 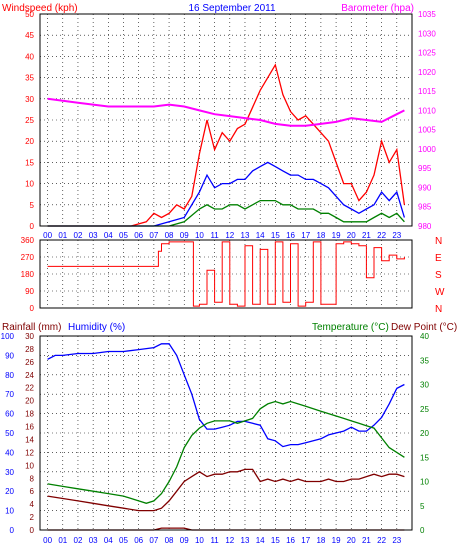 What do you see at coordinates (424, 336) in the screenshot?
I see `temperature-tick-label: 40` at bounding box center [424, 336].